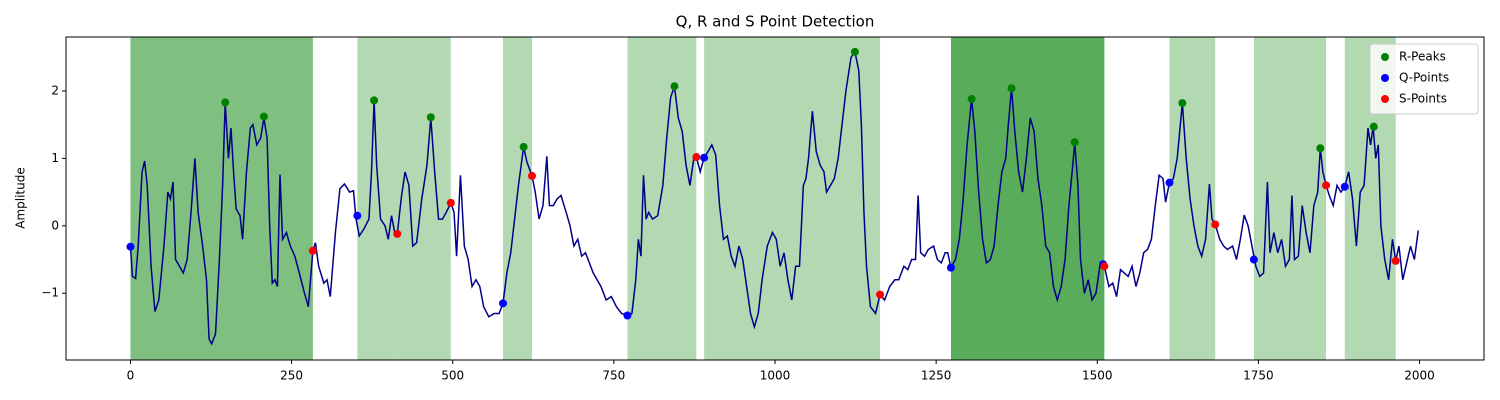 This screenshot has height=400, width=1500. Describe the element at coordinates (55, 90) in the screenshot. I see `y-tick-label: 2` at that location.